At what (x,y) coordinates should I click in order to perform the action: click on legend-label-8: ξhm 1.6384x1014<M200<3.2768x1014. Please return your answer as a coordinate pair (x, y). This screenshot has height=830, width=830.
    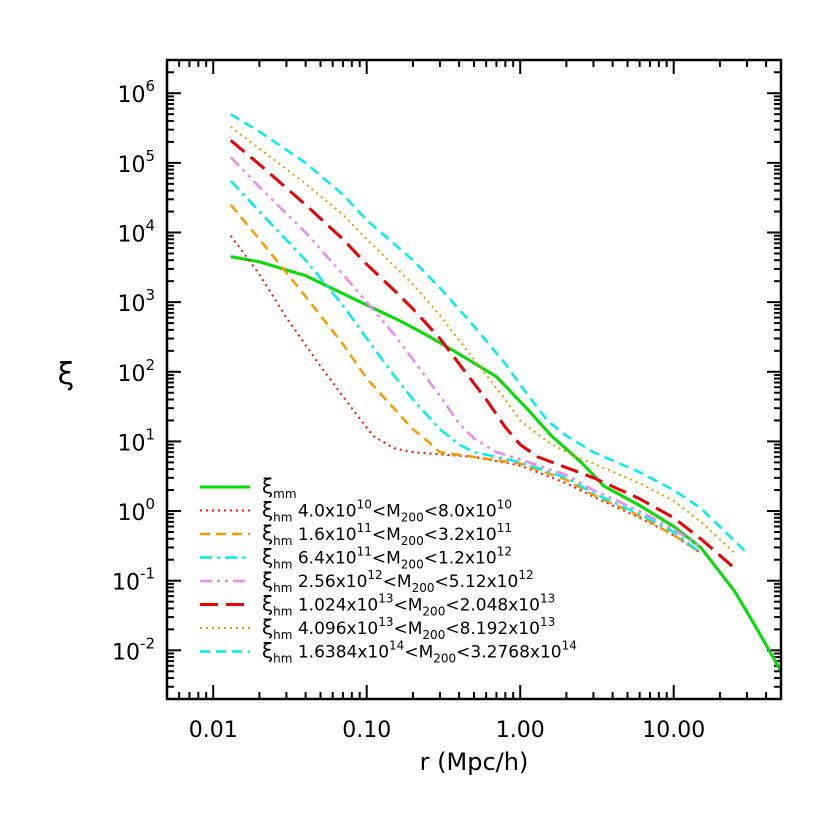
    Looking at the image, I should click on (419, 652).